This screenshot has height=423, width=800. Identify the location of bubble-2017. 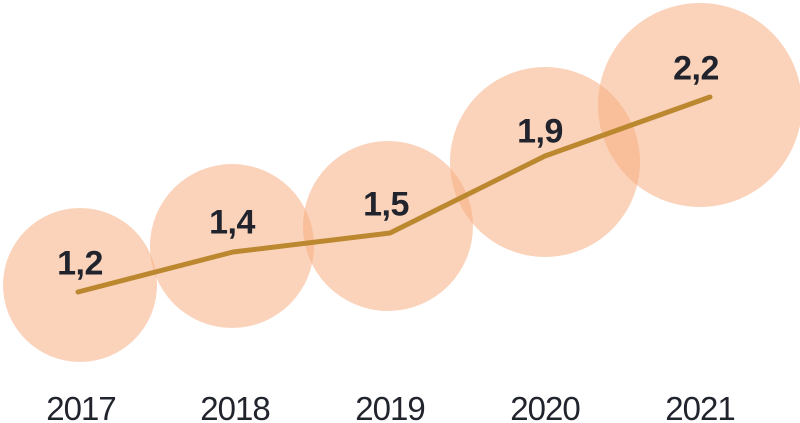
(80, 285).